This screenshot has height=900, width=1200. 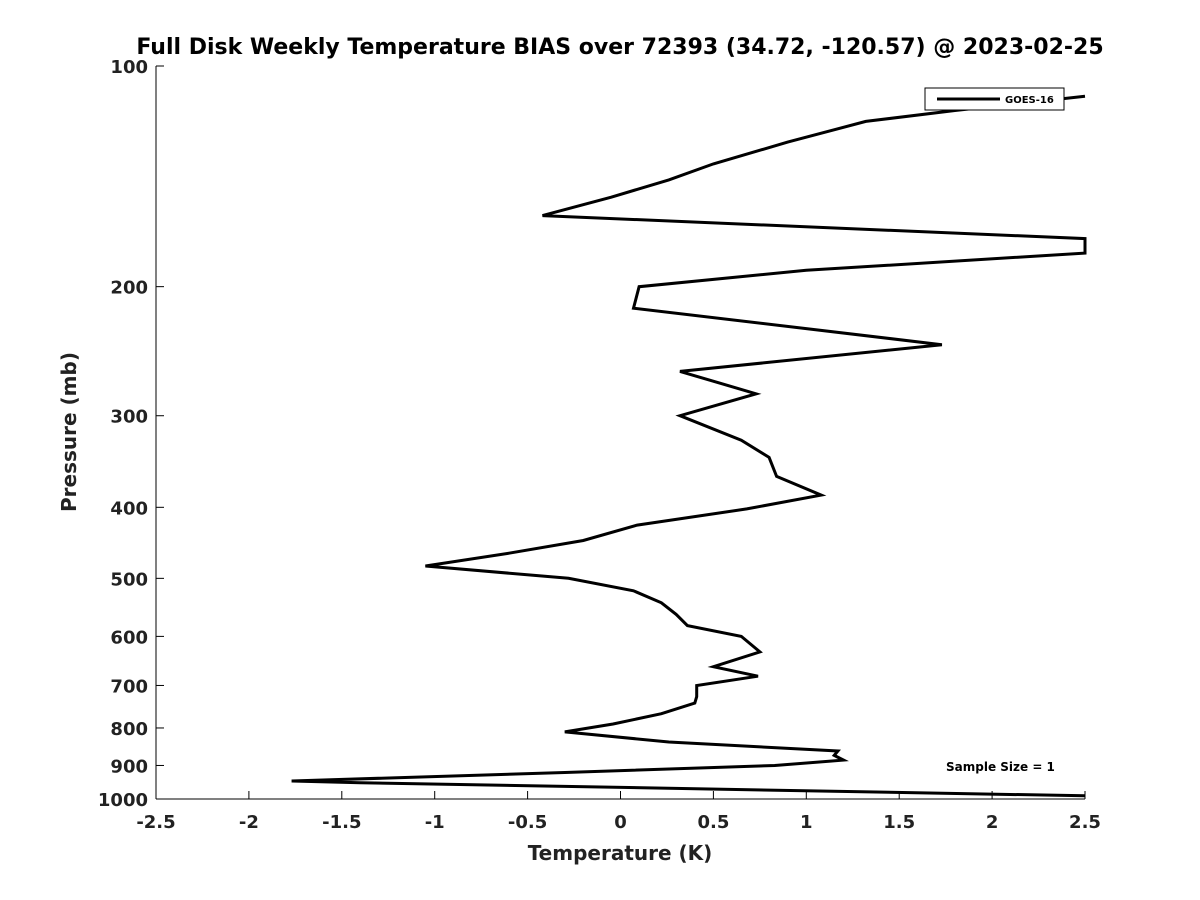 What do you see at coordinates (129, 637) in the screenshot?
I see `y-tick-label: 600` at bounding box center [129, 637].